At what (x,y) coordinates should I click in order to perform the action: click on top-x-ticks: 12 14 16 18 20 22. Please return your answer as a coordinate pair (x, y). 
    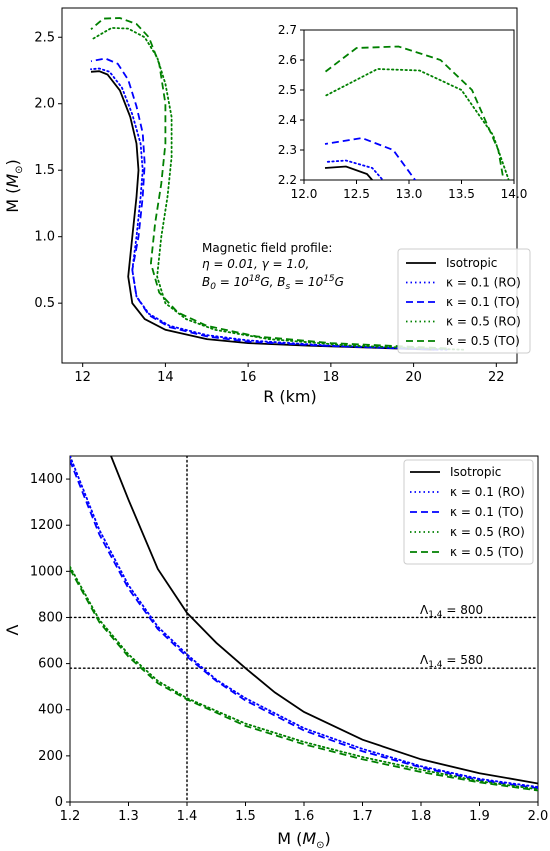
    Looking at the image, I should click on (289, 374).